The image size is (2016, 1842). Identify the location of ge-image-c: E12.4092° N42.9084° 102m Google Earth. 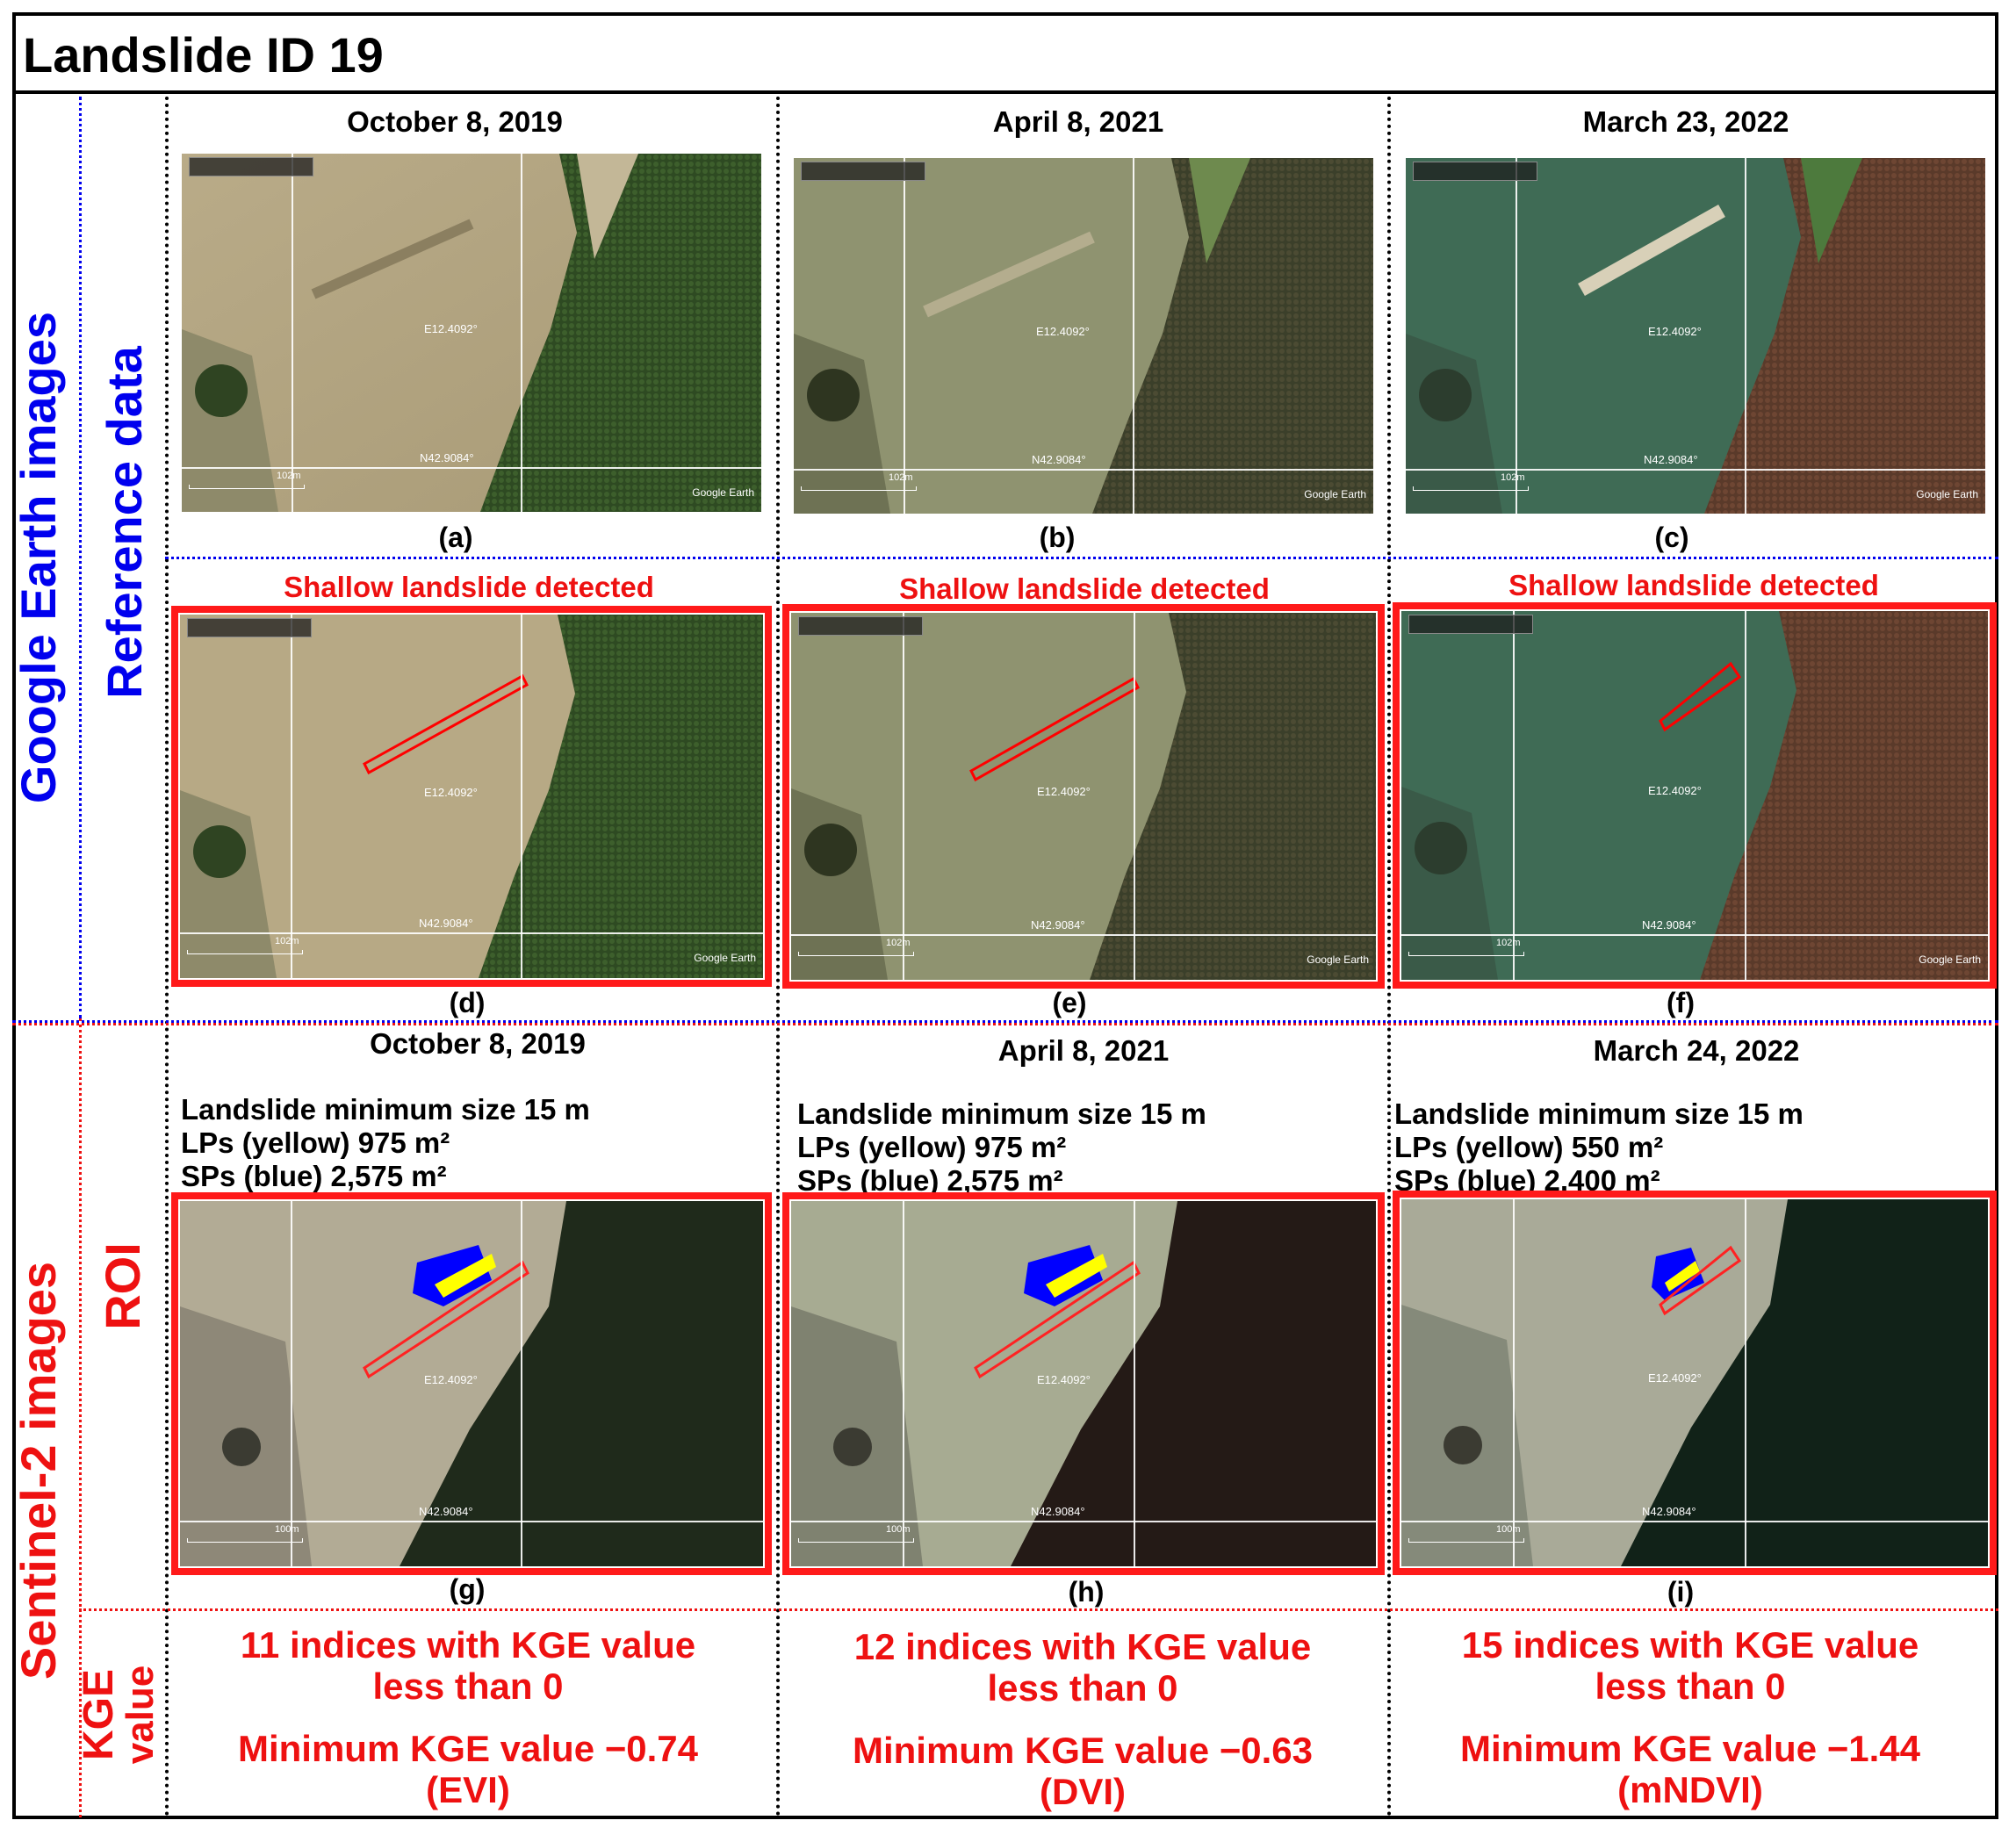
(1695, 336).